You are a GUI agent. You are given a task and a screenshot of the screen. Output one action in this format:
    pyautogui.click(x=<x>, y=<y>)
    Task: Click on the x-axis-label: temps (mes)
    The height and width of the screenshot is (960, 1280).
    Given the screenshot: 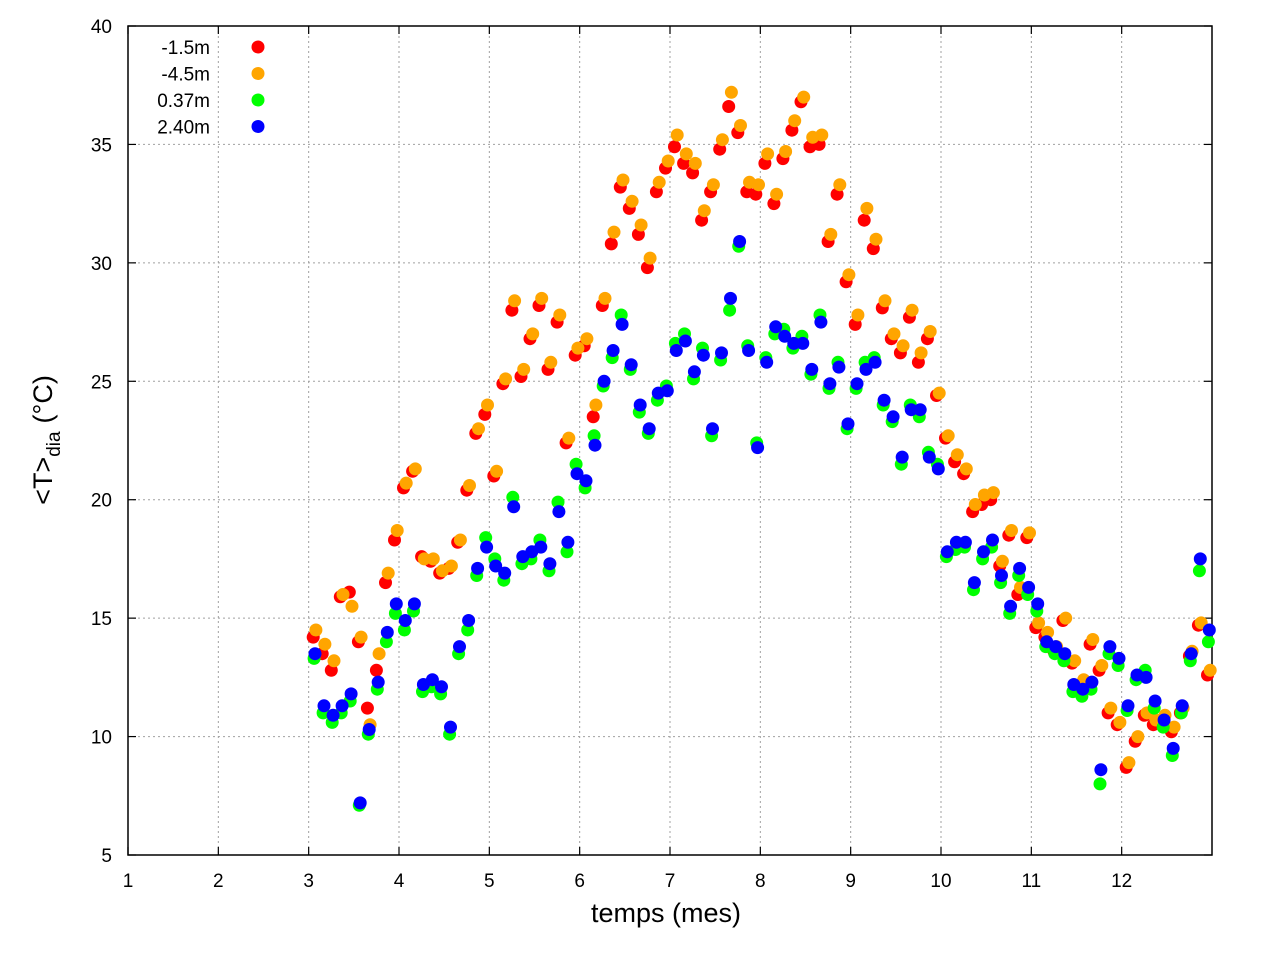 What is the action you would take?
    pyautogui.click(x=666, y=913)
    